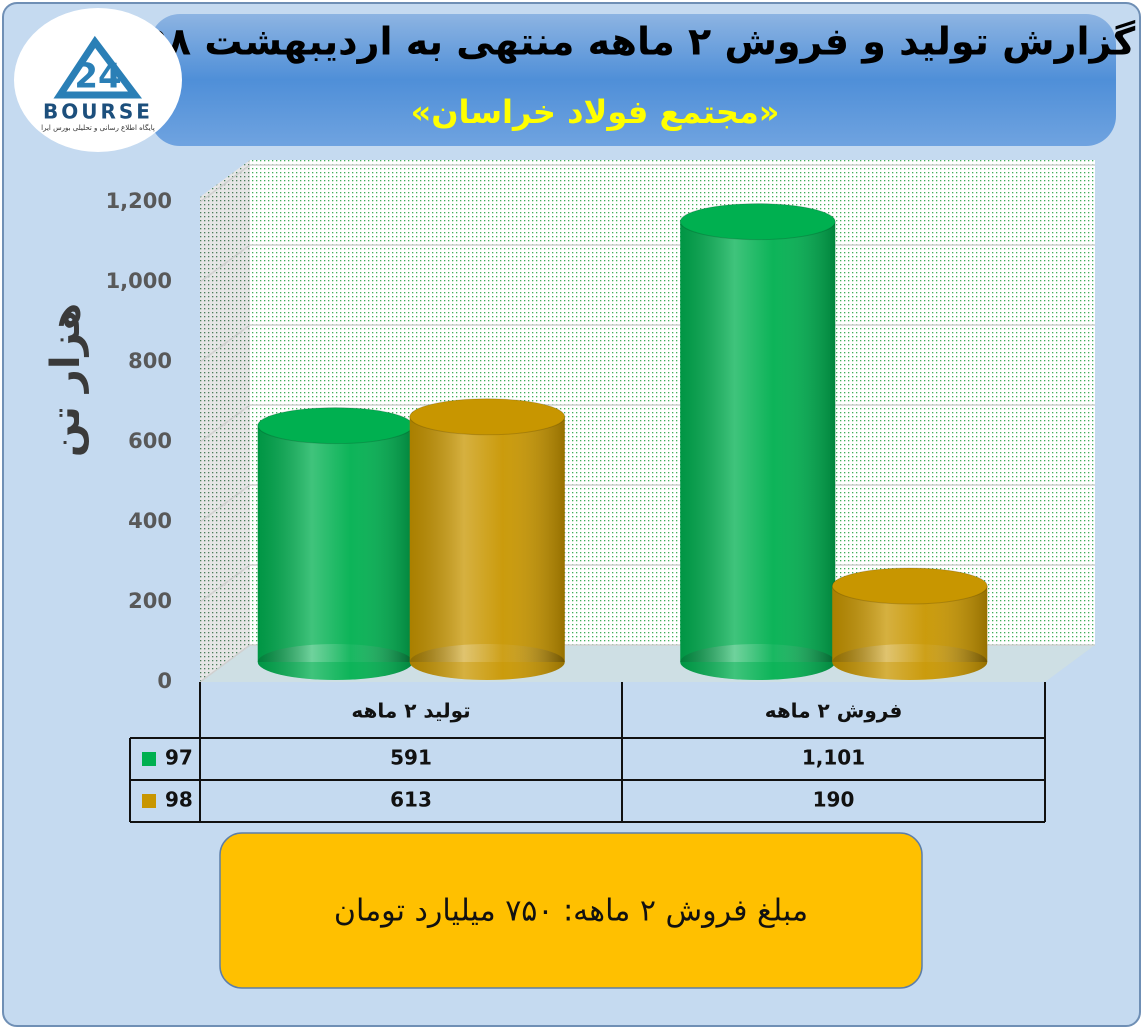 The width and height of the screenshot is (1143, 1029). I want to click on logo-shape, so click(98, 67).